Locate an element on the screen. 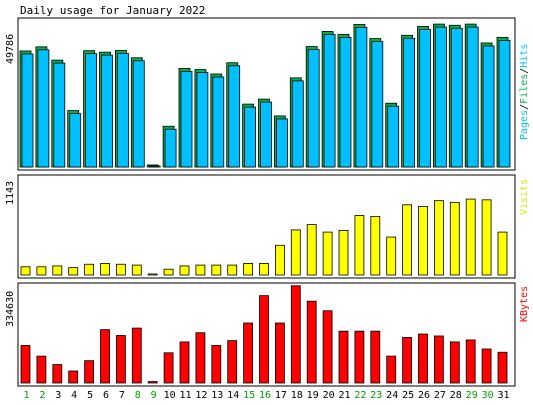  day-label: 22 is located at coordinates (360, 395).